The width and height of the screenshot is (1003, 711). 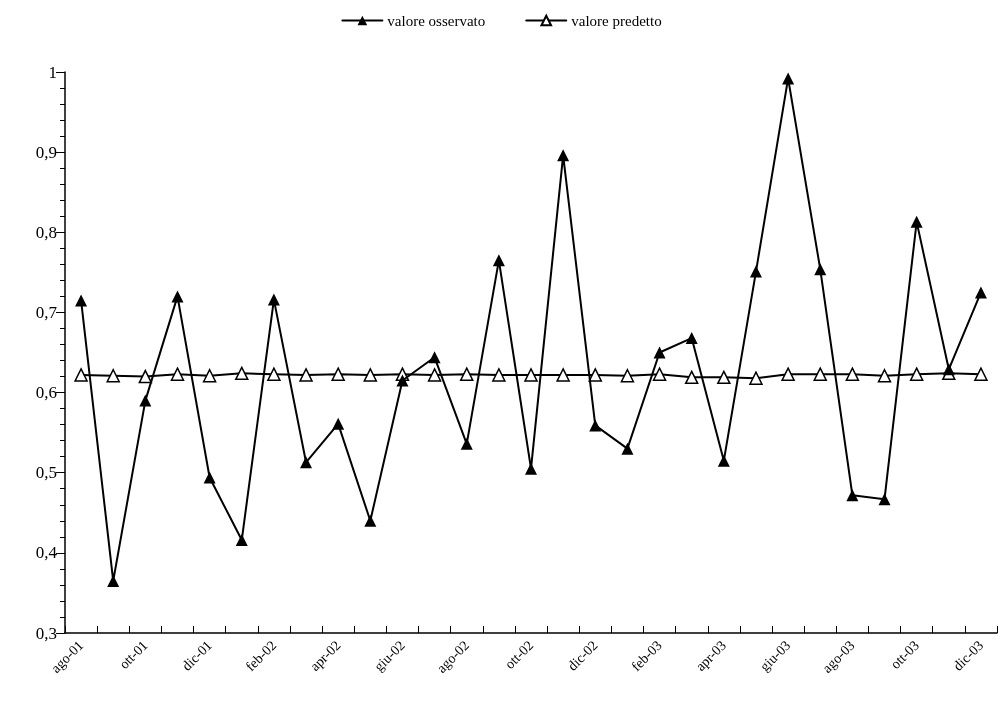 I want to click on y-tick-label: 0,5, so click(x=46, y=473).